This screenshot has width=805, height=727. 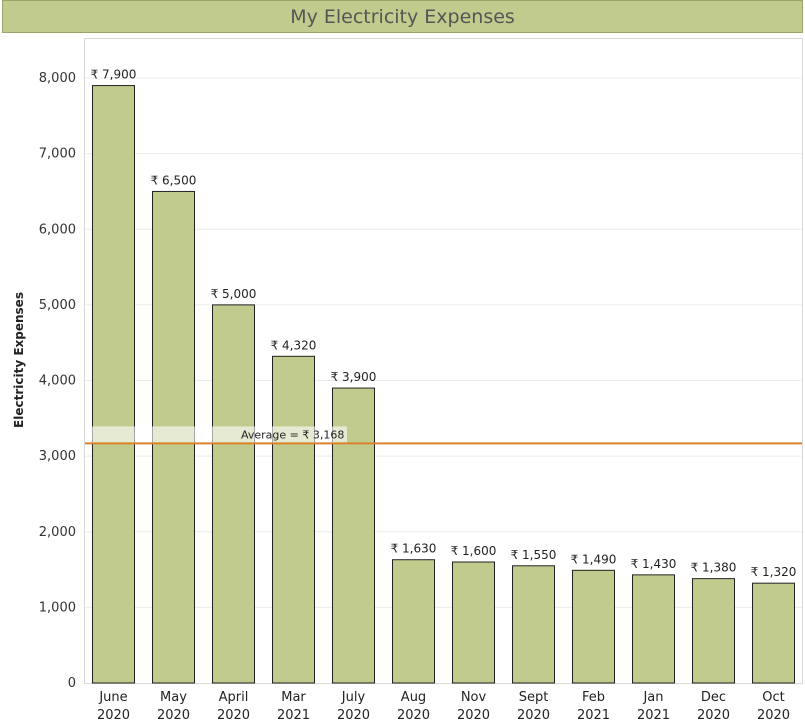 I want to click on data-label: ₹ 3,900, so click(x=354, y=377).